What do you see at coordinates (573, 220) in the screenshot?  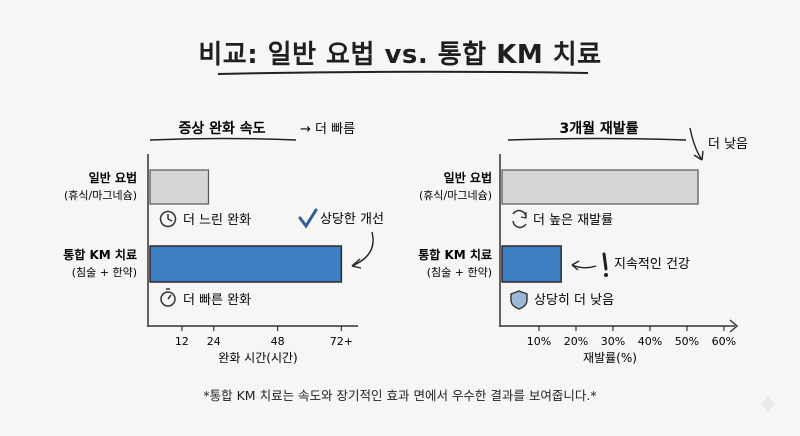 I see `higher-relapse-annotation: 더 높은 재발률` at bounding box center [573, 220].